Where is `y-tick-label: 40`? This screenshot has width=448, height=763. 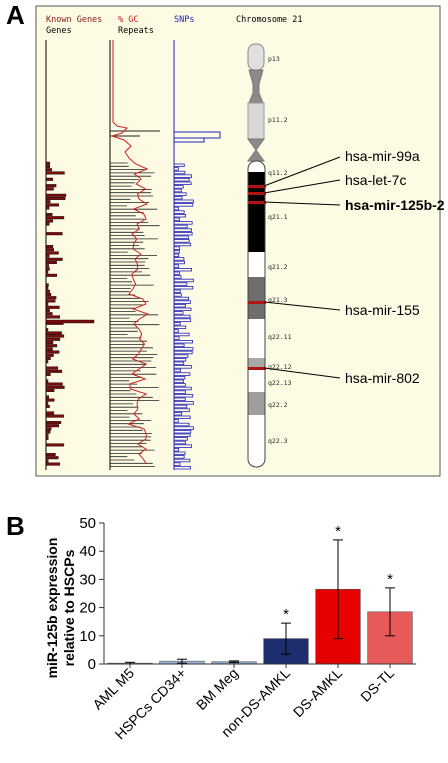 y-tick-label: 40 is located at coordinates (87, 551).